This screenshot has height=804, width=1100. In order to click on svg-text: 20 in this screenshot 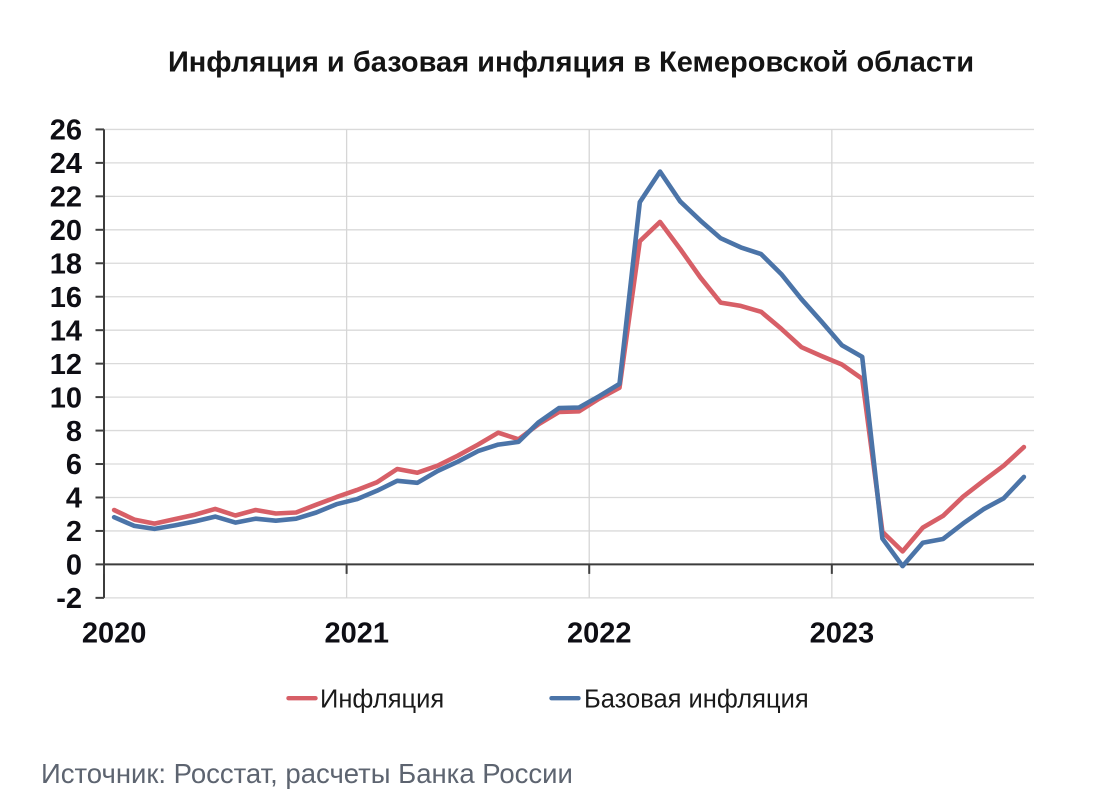, I will do `click(66, 231)`.